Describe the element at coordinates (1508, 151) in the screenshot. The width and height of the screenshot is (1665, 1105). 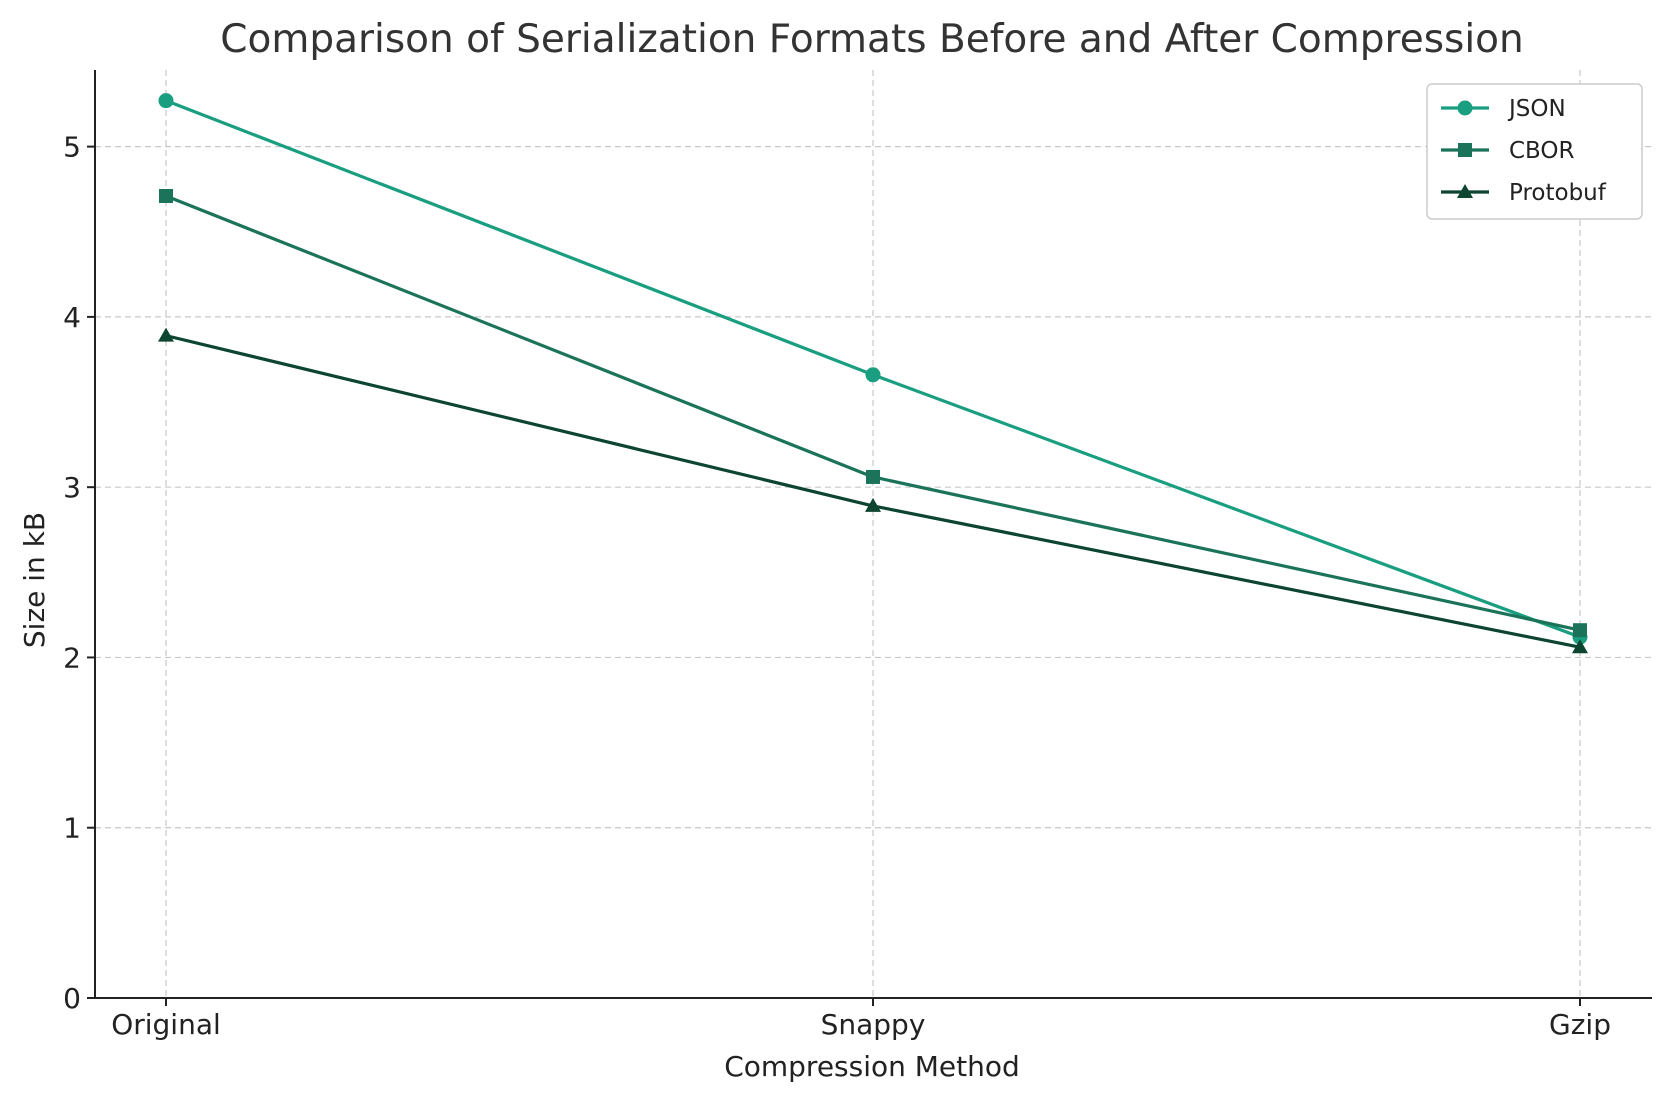
I see `legend-item-cbor: CBOR` at that location.